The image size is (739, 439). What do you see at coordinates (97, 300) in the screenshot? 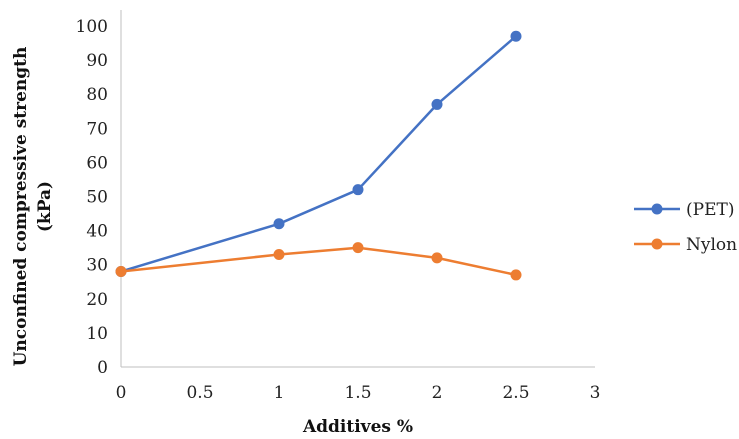
I see `y-tick-label: 20` at bounding box center [97, 300].